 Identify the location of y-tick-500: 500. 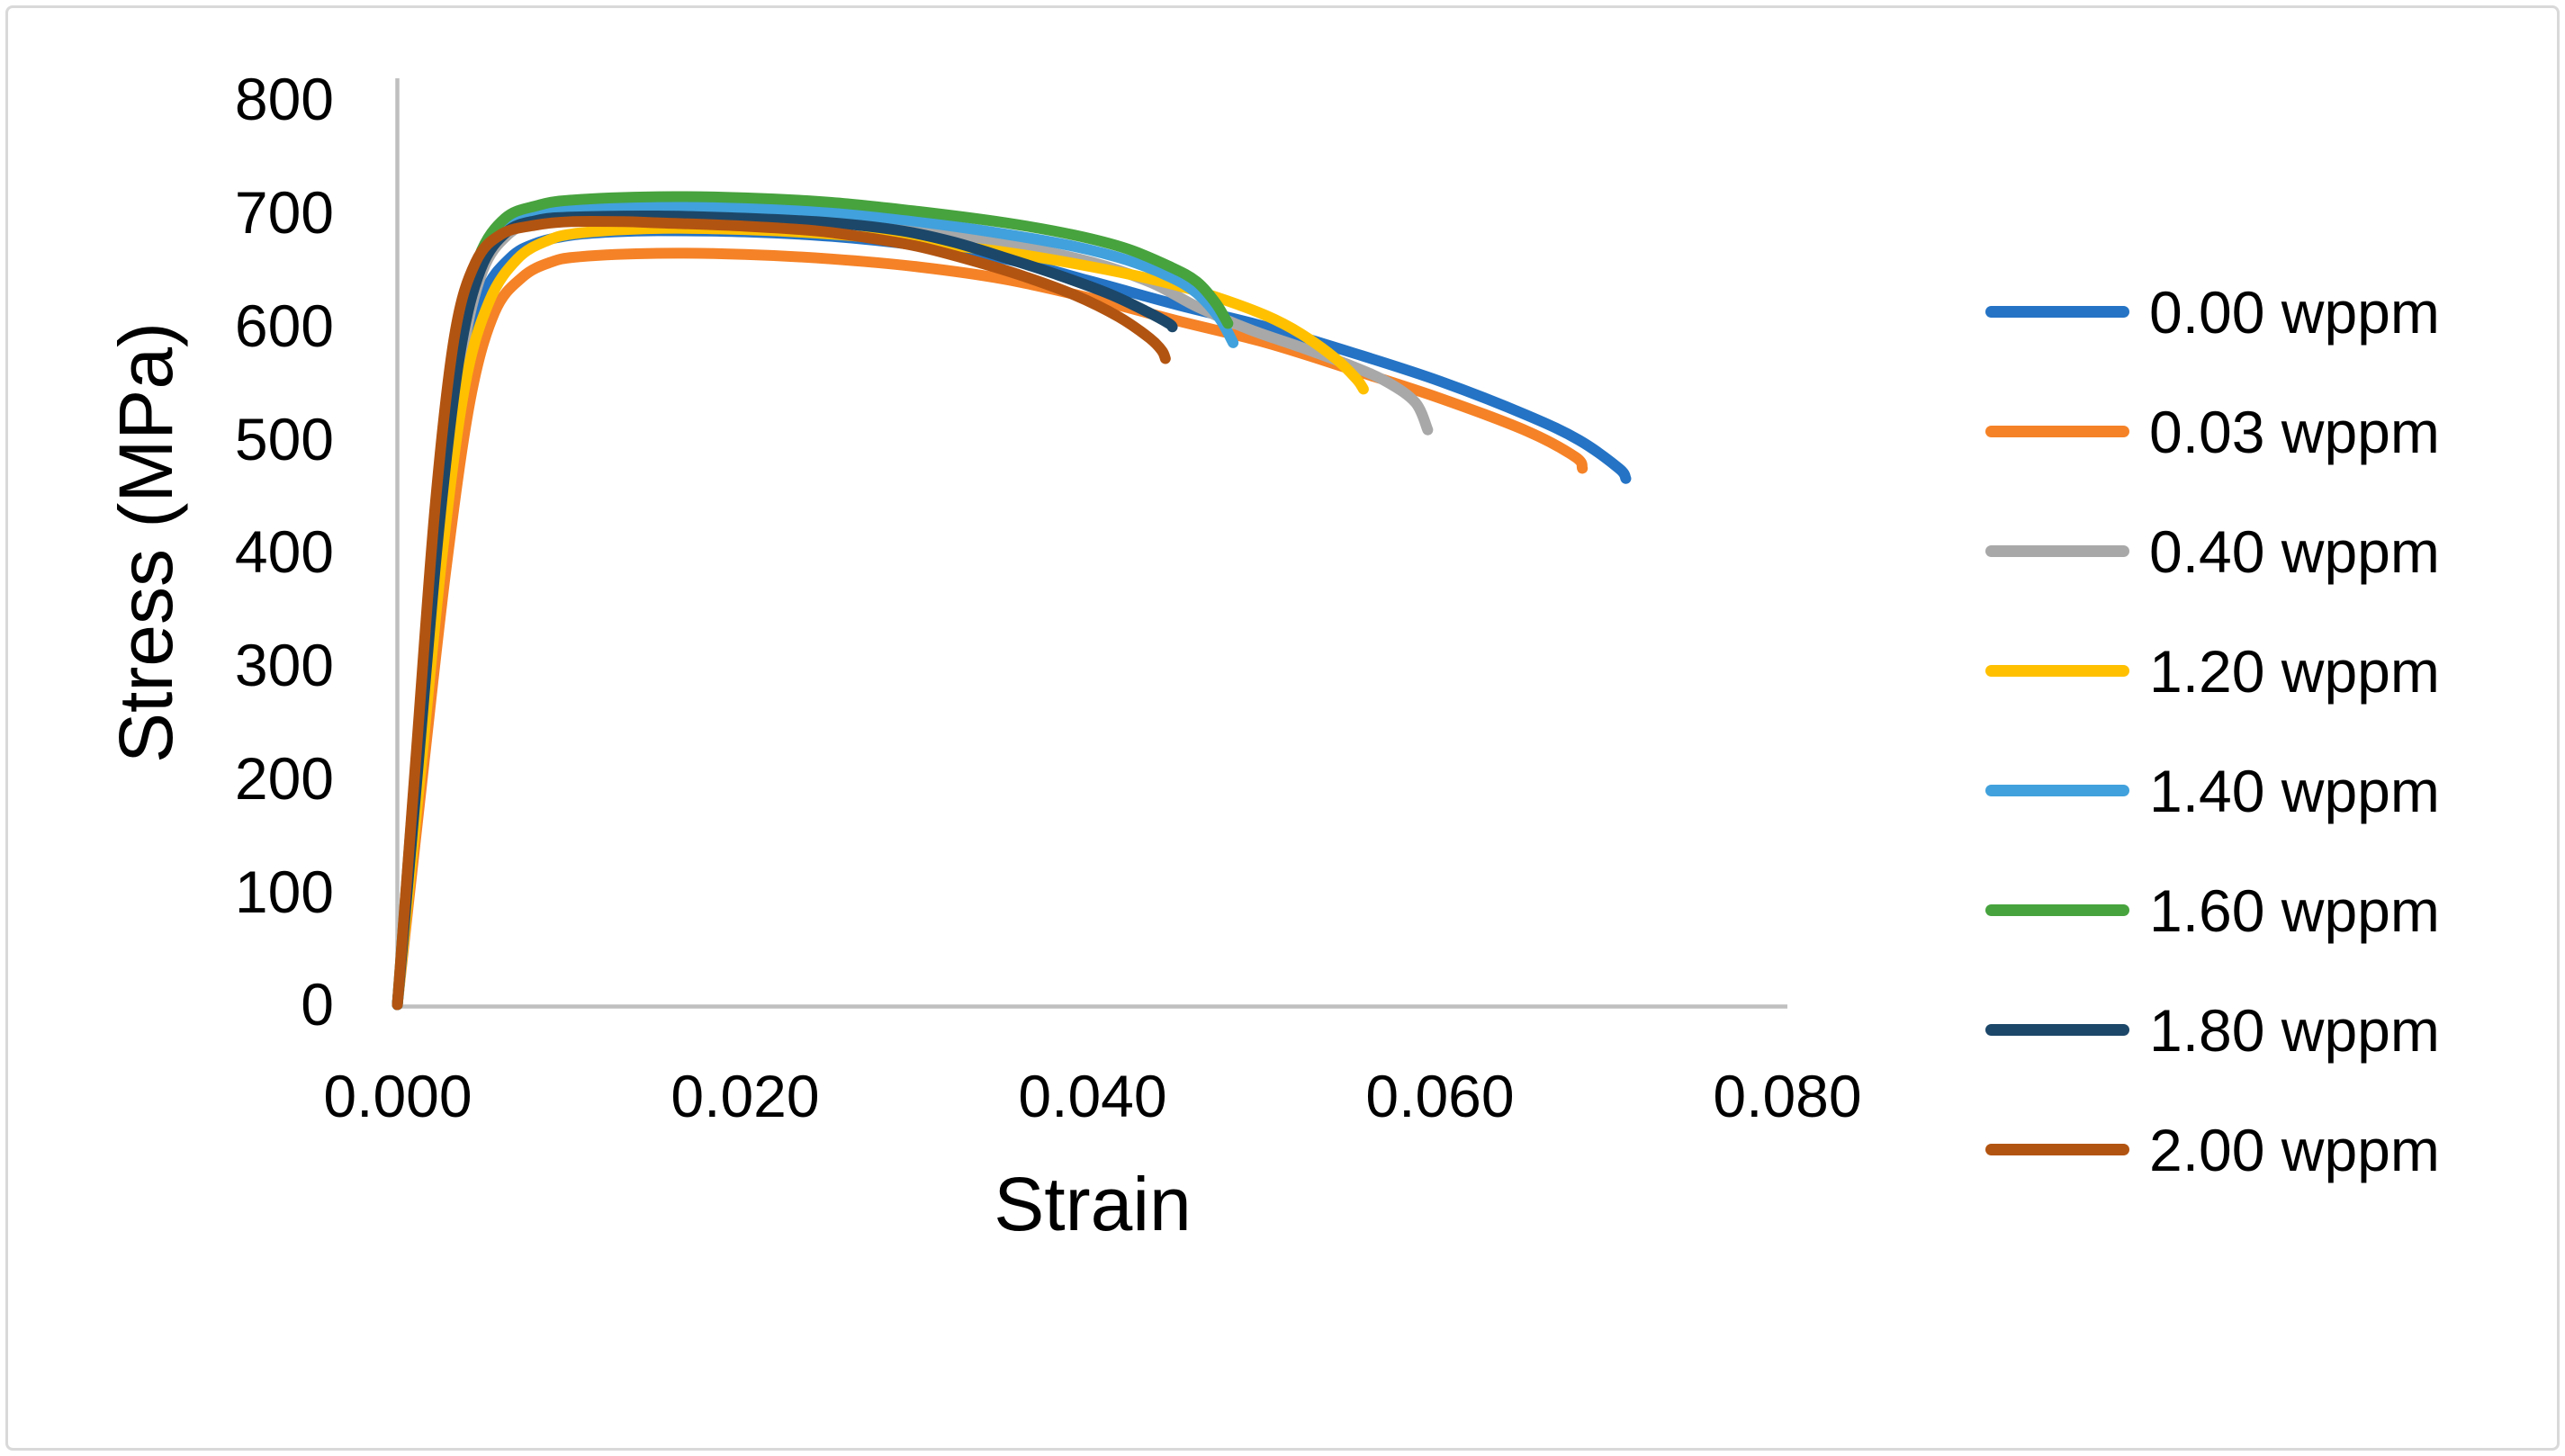
(284, 439).